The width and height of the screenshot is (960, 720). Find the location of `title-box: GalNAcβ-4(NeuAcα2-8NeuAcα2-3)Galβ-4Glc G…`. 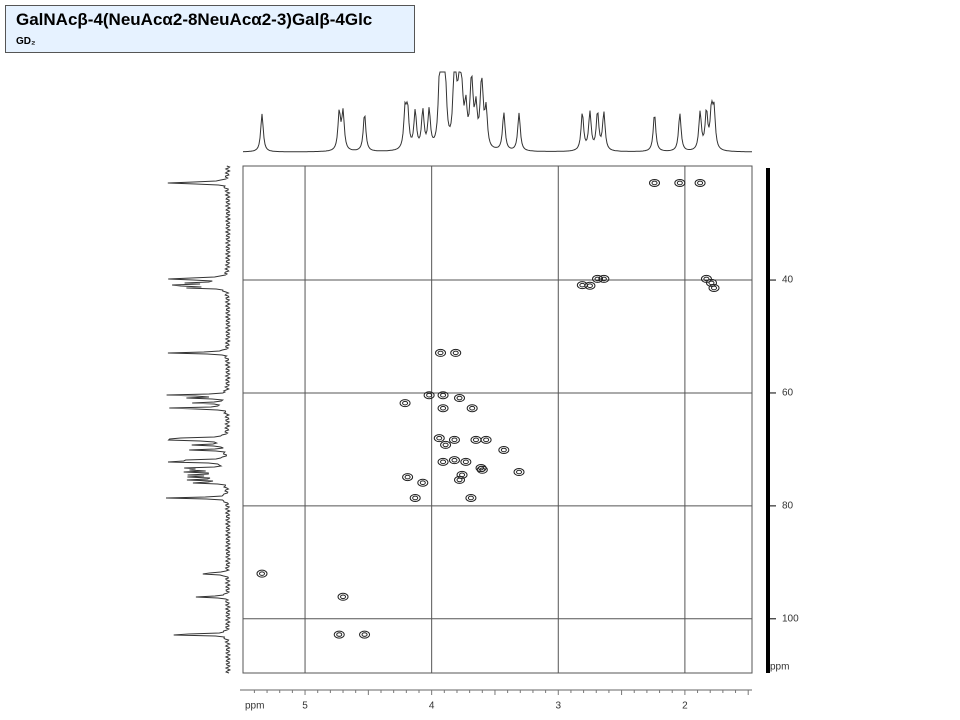

title-box: GalNAcβ-4(NeuAcα2-8NeuAcα2-3)Galβ-4Glc G… is located at coordinates (210, 29).